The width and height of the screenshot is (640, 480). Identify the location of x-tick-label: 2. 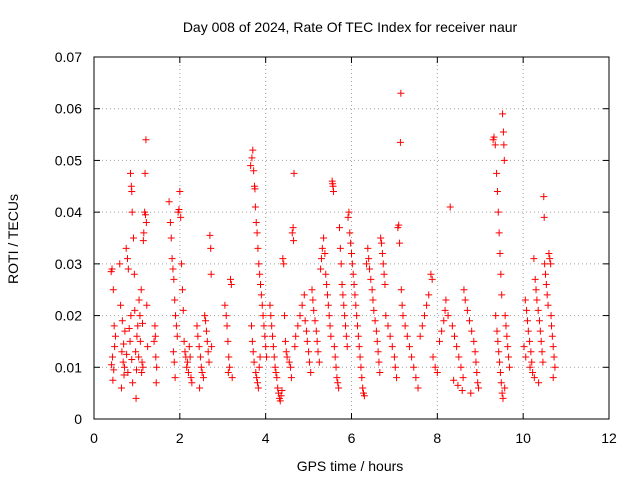
(180, 438).